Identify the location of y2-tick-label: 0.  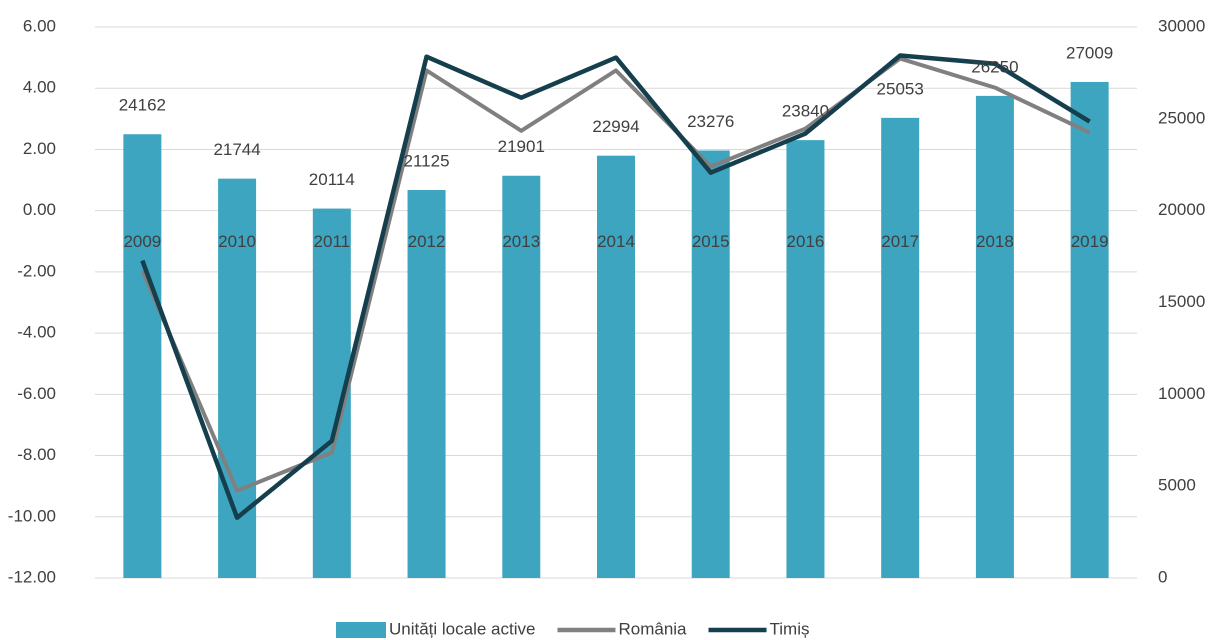
(1162, 576).